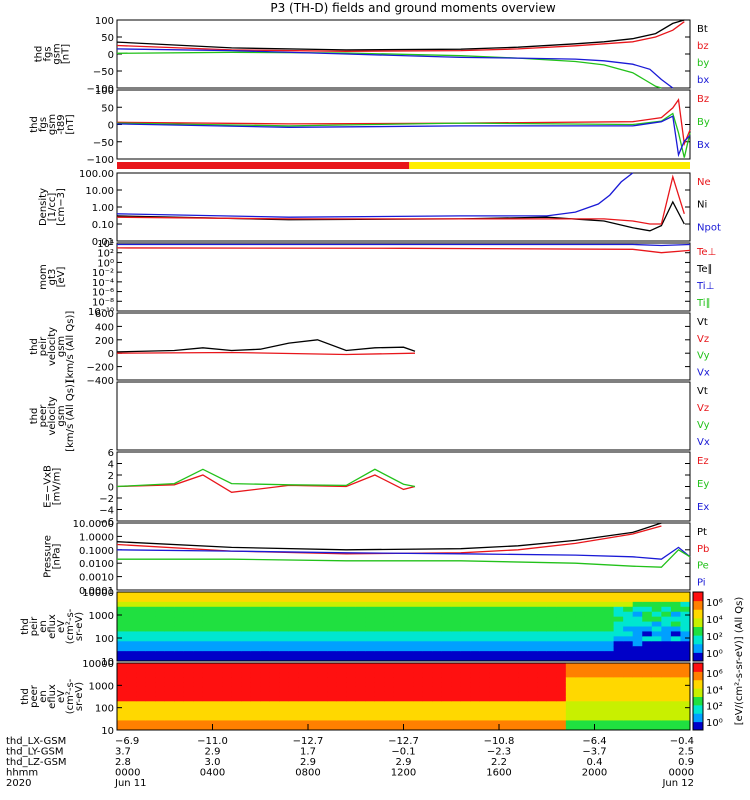 The image size is (750, 800). What do you see at coordinates (703, 442) in the screenshot?
I see `legend-entry: Vx` at bounding box center [703, 442].